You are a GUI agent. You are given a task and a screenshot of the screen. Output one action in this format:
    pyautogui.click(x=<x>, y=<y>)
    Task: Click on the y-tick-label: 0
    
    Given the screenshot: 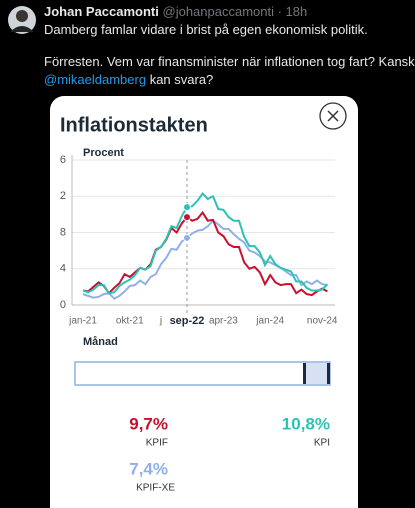 What is the action you would take?
    pyautogui.click(x=63, y=305)
    